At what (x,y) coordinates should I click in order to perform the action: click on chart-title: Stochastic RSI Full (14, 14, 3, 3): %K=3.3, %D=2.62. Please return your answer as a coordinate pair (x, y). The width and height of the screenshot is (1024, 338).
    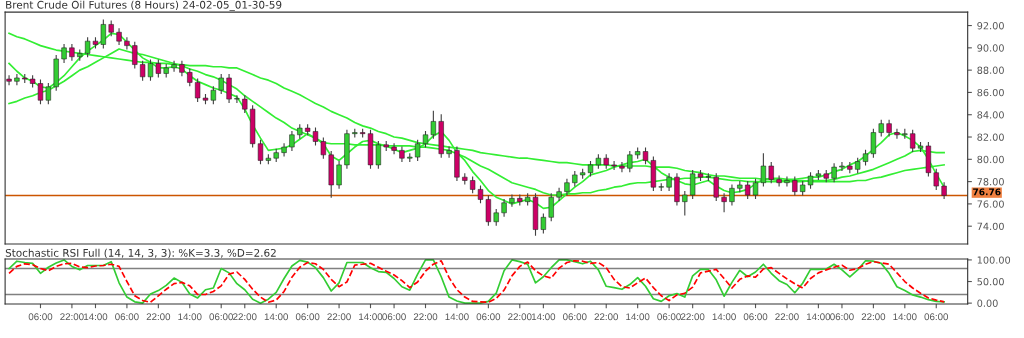
    Looking at the image, I should click on (140, 253).